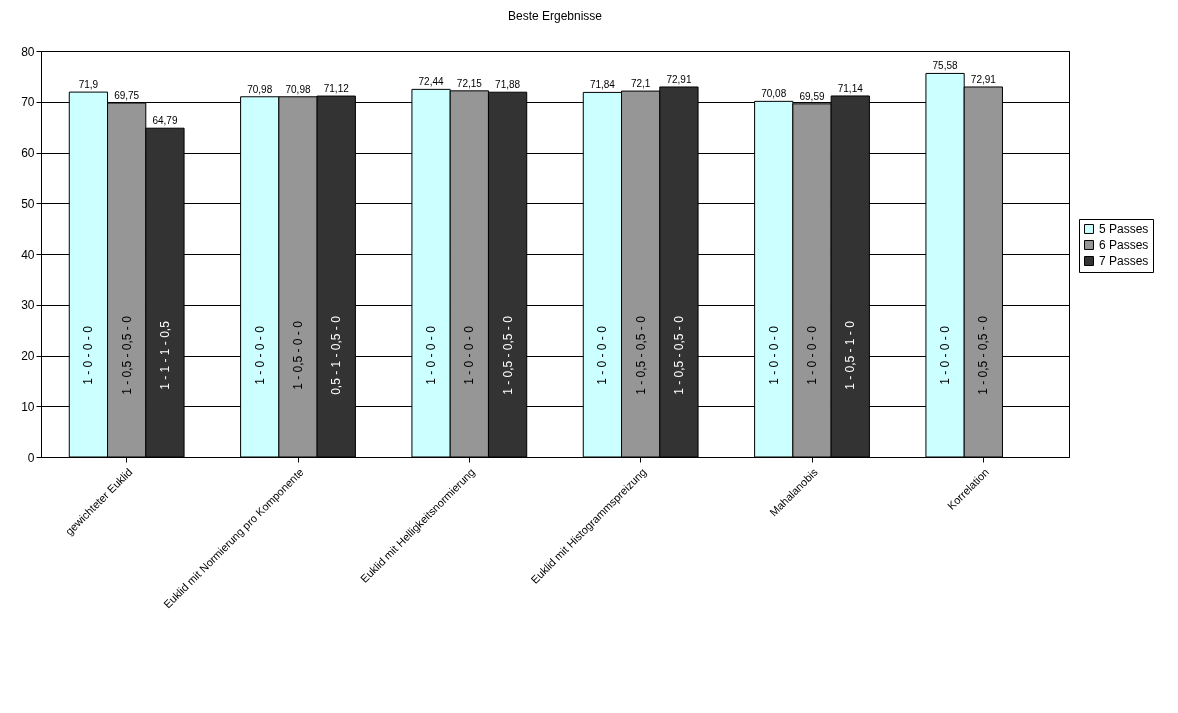 This screenshot has height=713, width=1178. Describe the element at coordinates (850, 355) in the screenshot. I see `annotation: 1 - 0,5 - 1 - 0` at that location.